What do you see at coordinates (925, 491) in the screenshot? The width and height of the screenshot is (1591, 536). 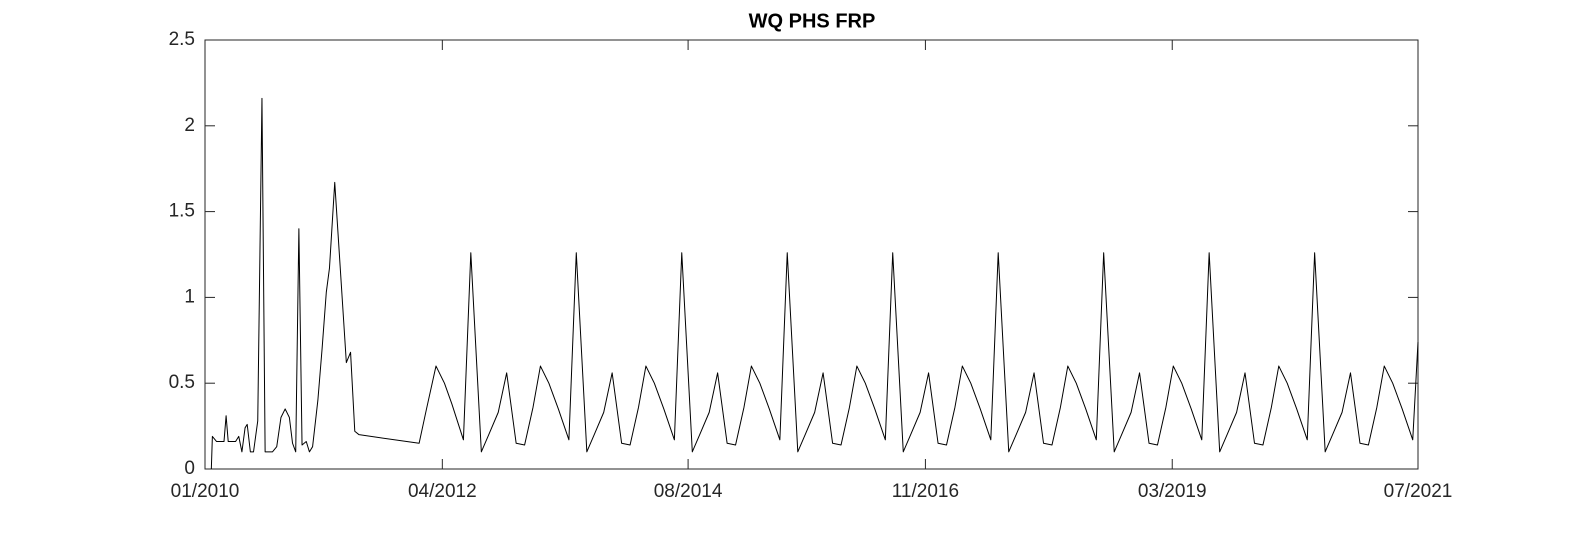 I see `x-tick-label: 11/2016` at bounding box center [925, 491].